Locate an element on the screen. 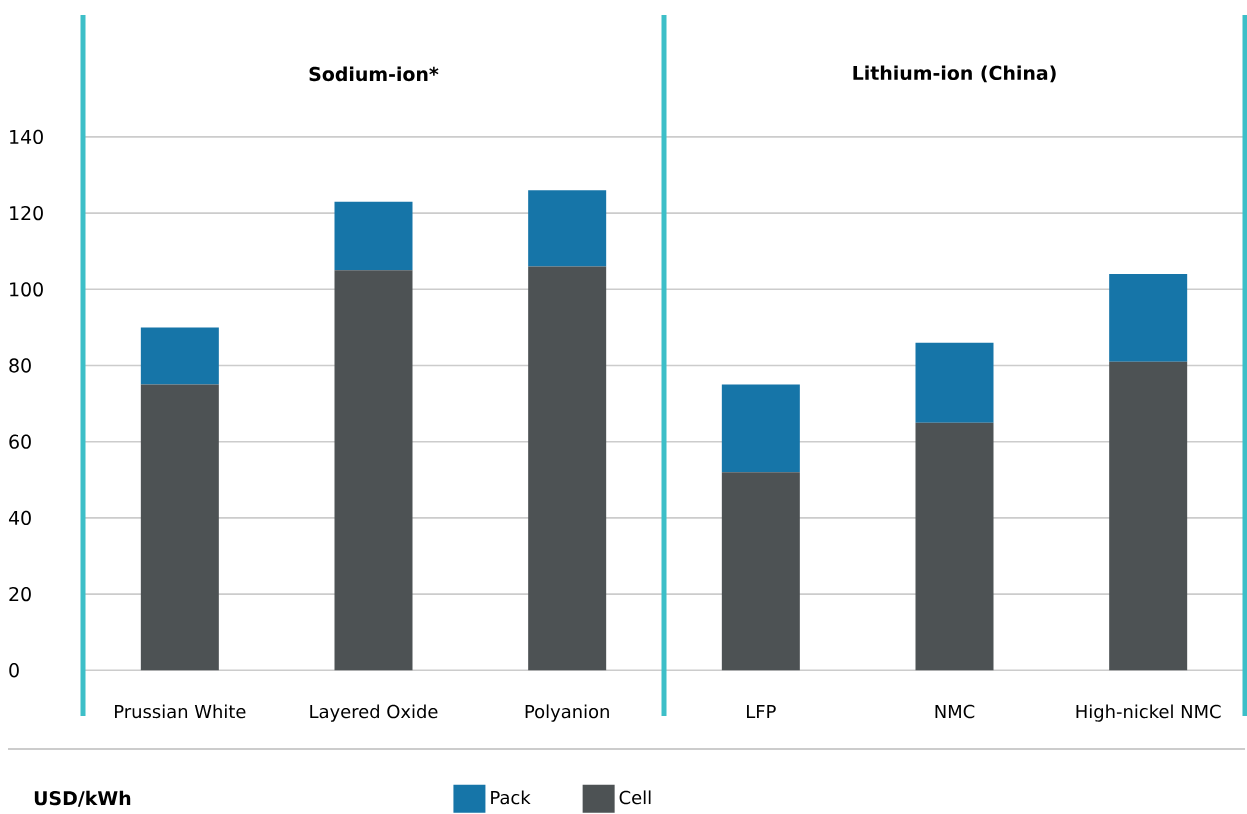 The height and width of the screenshot is (814, 1247). legend-label: Pack is located at coordinates (511, 797).